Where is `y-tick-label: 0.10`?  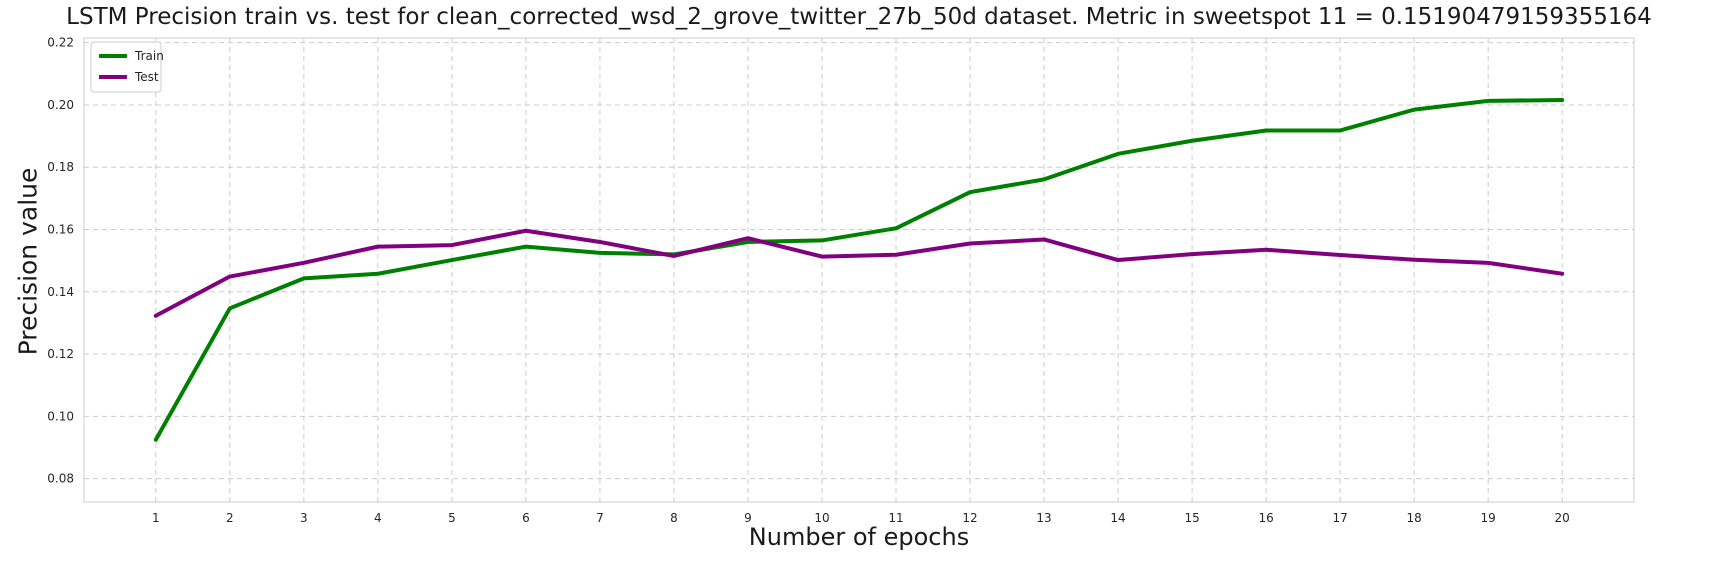 y-tick-label: 0.10 is located at coordinates (60, 416).